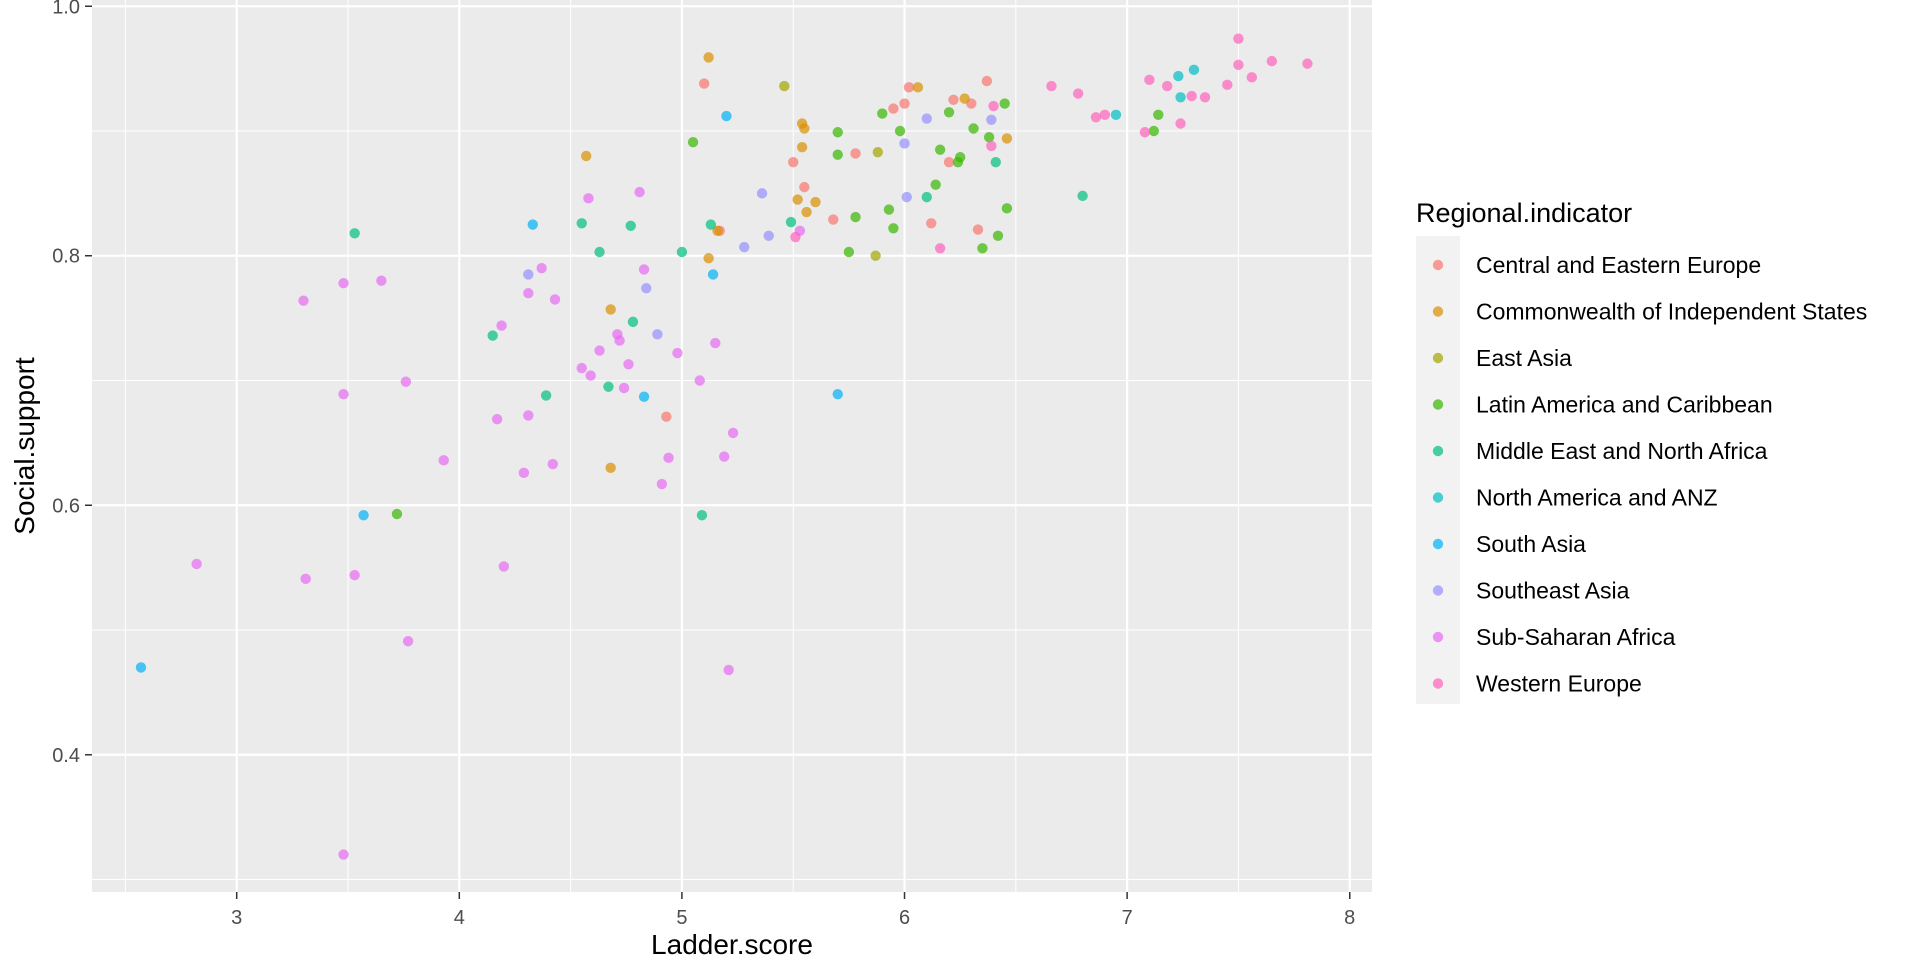 This screenshot has width=1915, height=968. What do you see at coordinates (904, 918) in the screenshot?
I see `x-tick-label: 6` at bounding box center [904, 918].